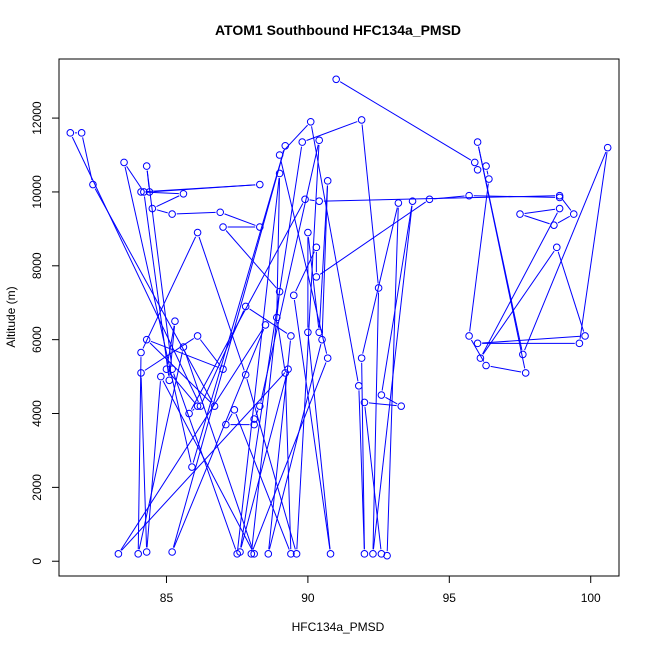 The width and height of the screenshot is (650, 650). Describe the element at coordinates (308, 598) in the screenshot. I see `x-tick-label: 90` at that location.